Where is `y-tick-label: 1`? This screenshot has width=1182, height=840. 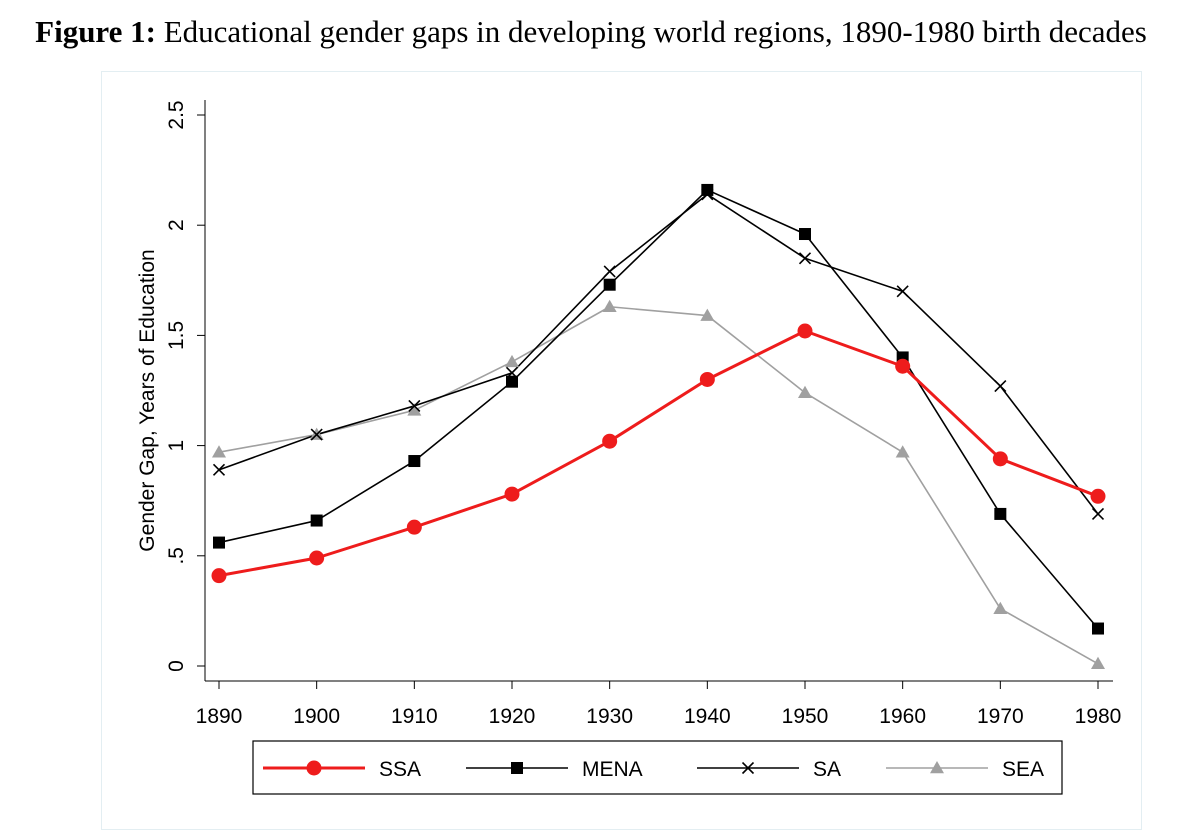 y-tick-label: 1 is located at coordinates (176, 446).